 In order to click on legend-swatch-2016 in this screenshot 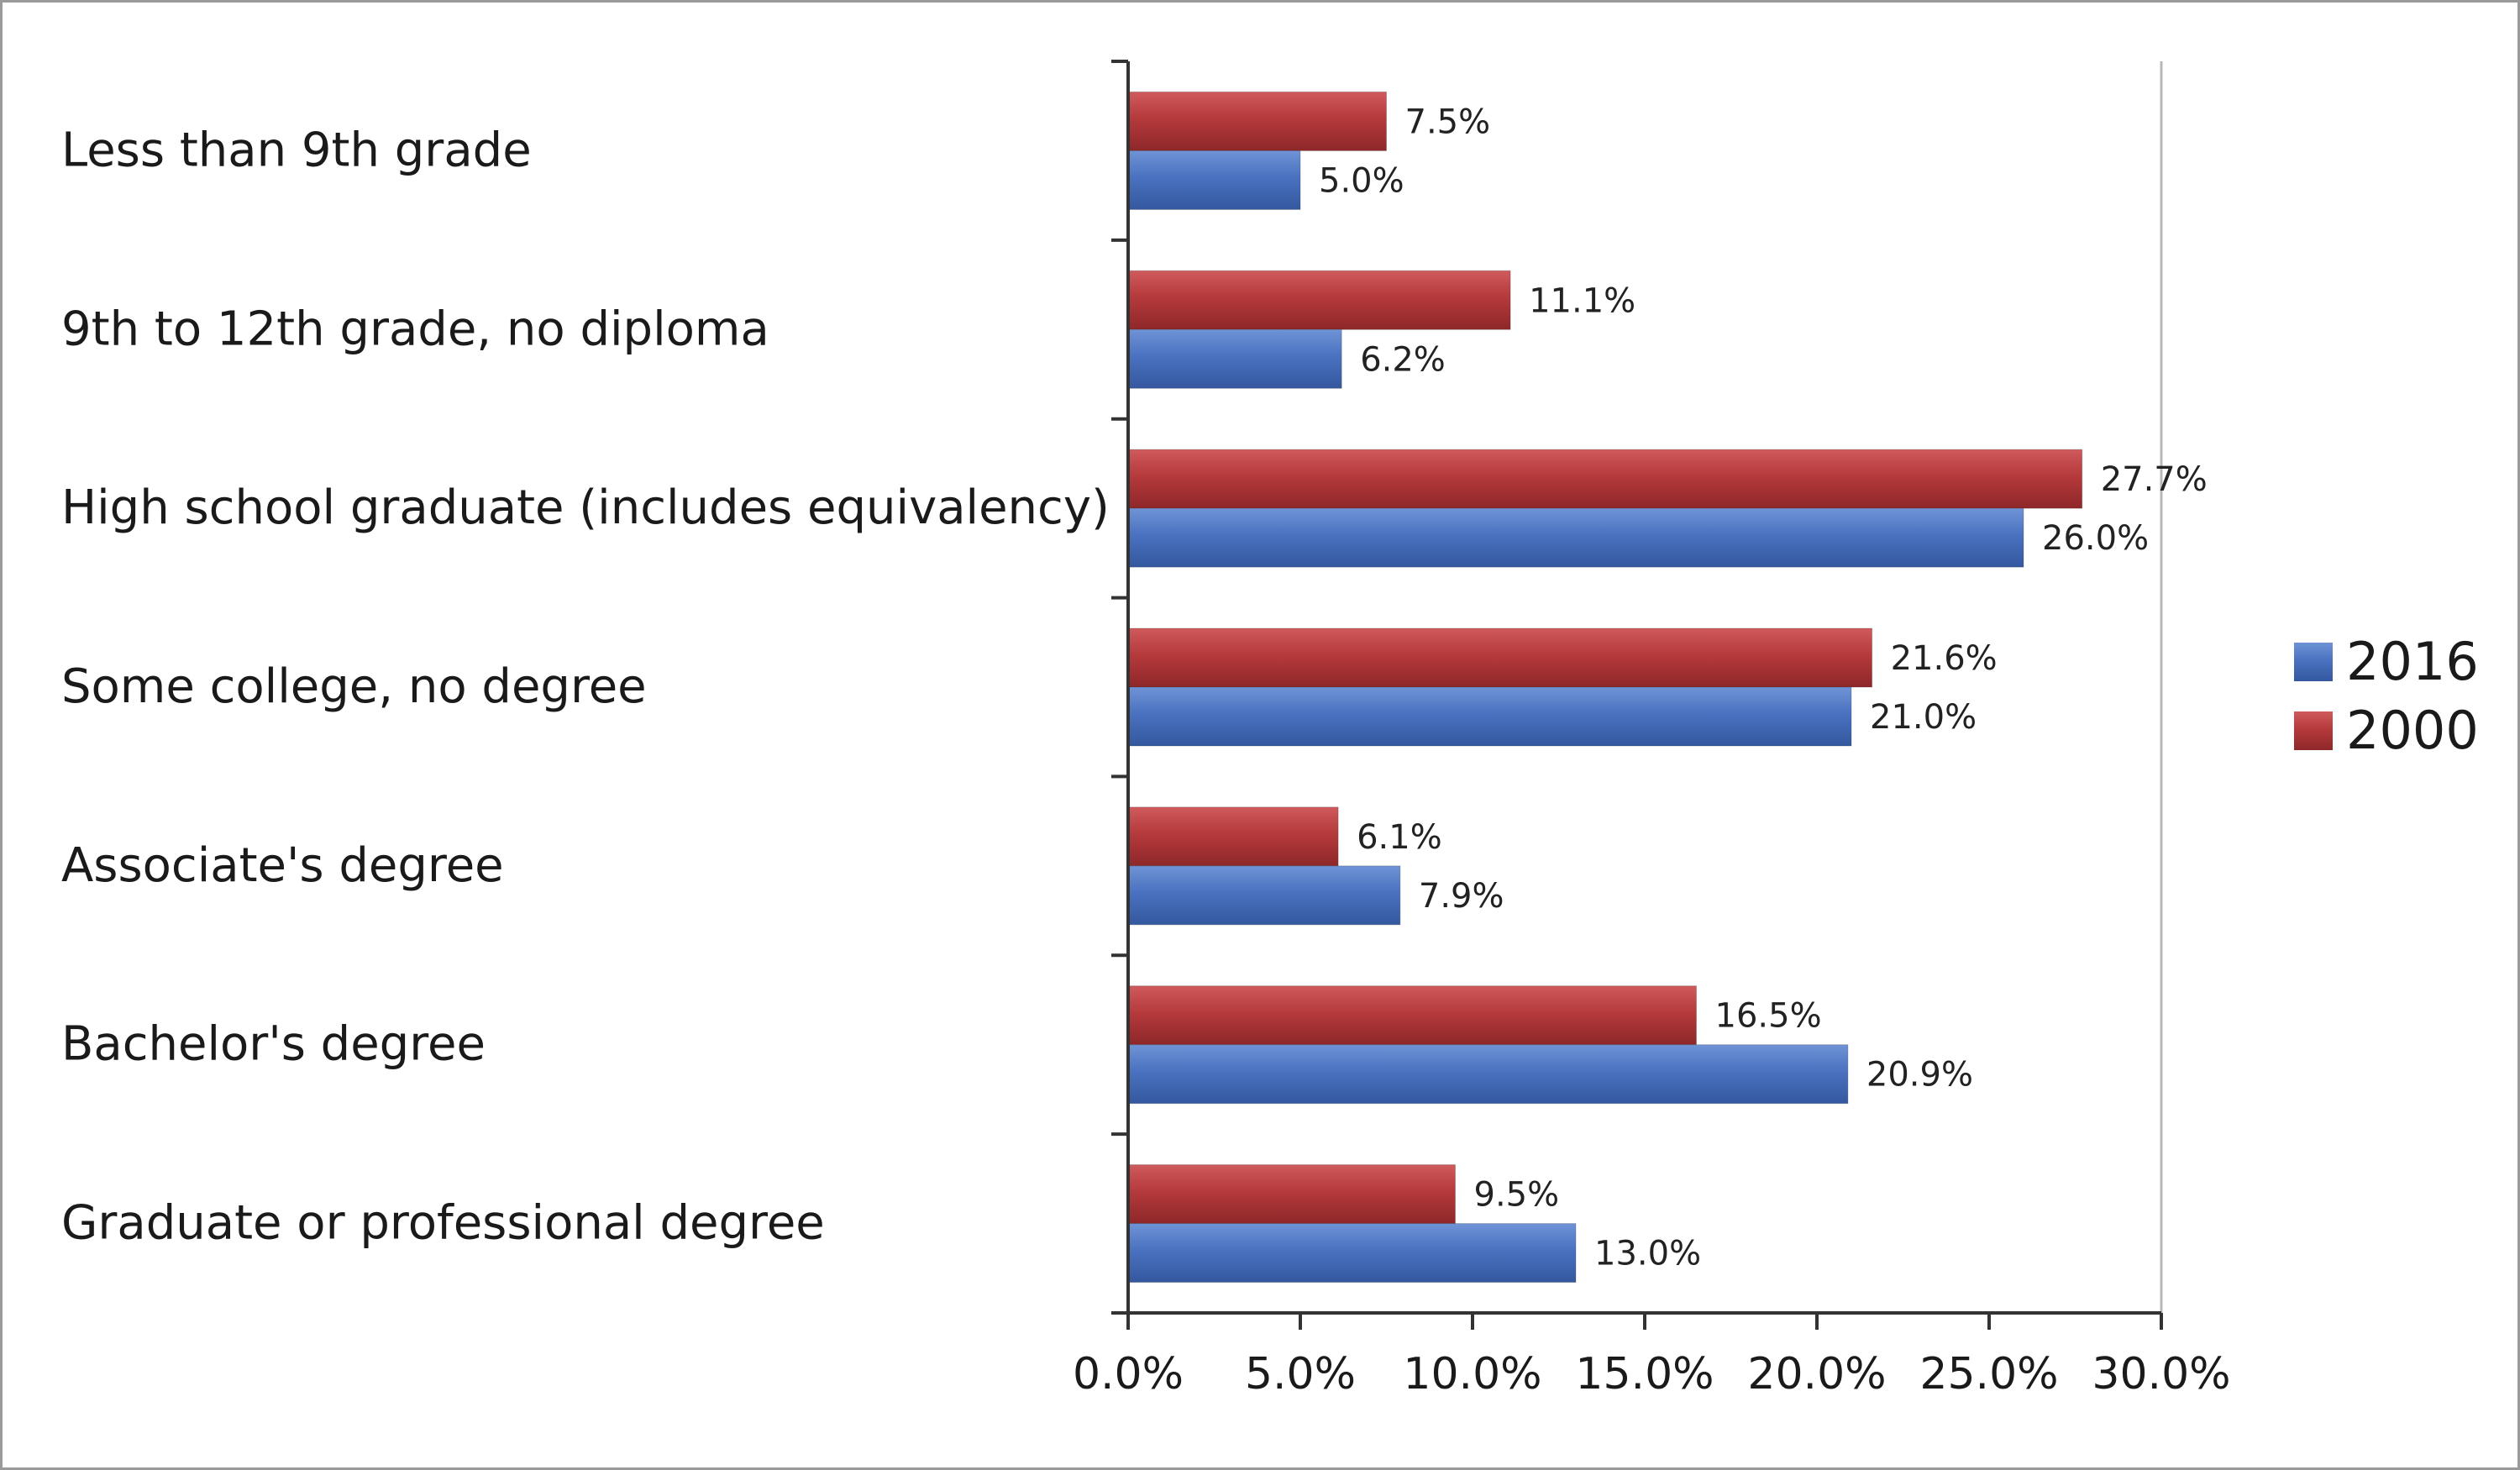, I will do `click(2313, 662)`.